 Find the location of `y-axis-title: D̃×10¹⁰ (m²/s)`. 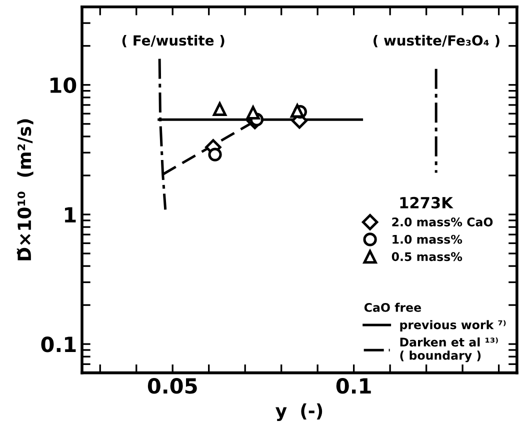

y-axis-title: D̃×10¹⁰ (m²/s) is located at coordinates (25, 189).